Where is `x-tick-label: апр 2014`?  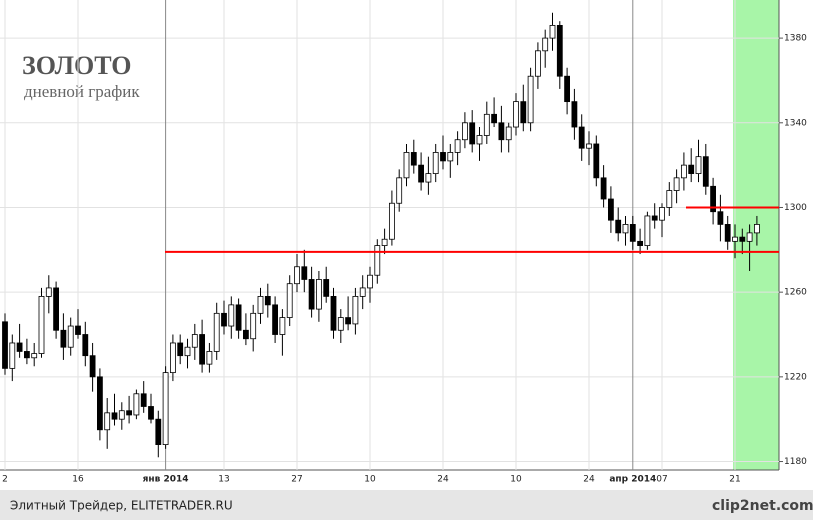
x-tick-label: апр 2014 is located at coordinates (632, 480).